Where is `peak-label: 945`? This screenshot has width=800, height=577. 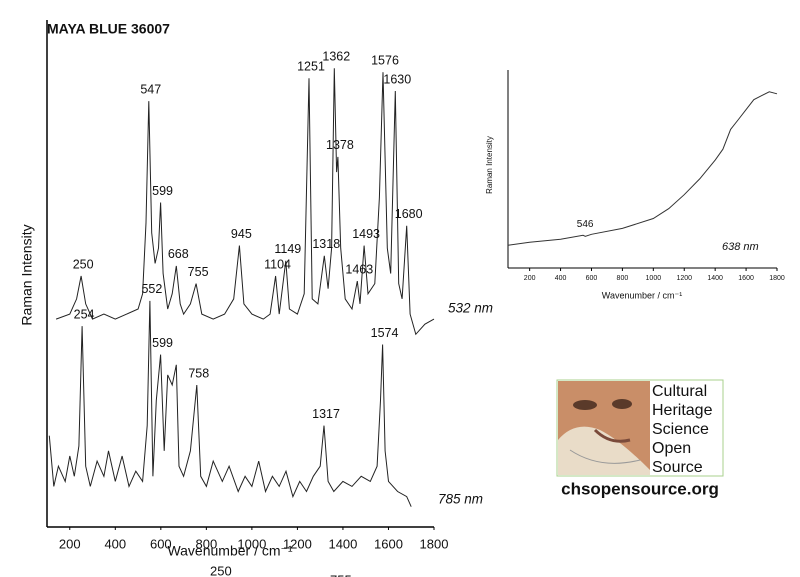
peak-label: 945 is located at coordinates (241, 234).